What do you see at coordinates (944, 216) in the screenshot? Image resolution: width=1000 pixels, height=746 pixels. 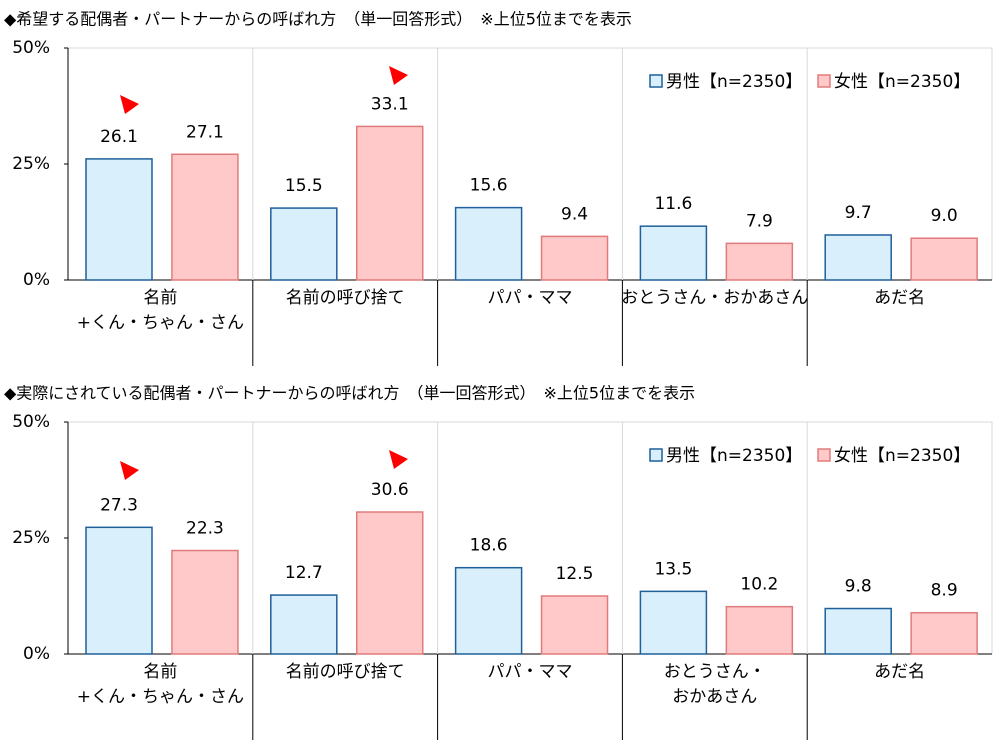 I see `data-label: 9.0` at bounding box center [944, 216].